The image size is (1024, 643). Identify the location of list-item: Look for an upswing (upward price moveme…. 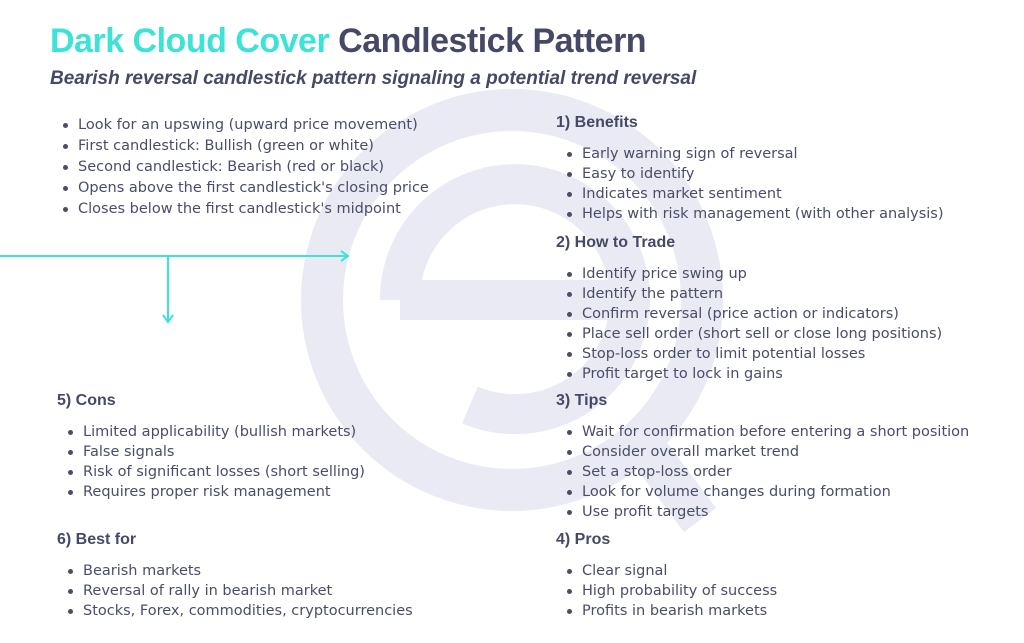
(245, 125).